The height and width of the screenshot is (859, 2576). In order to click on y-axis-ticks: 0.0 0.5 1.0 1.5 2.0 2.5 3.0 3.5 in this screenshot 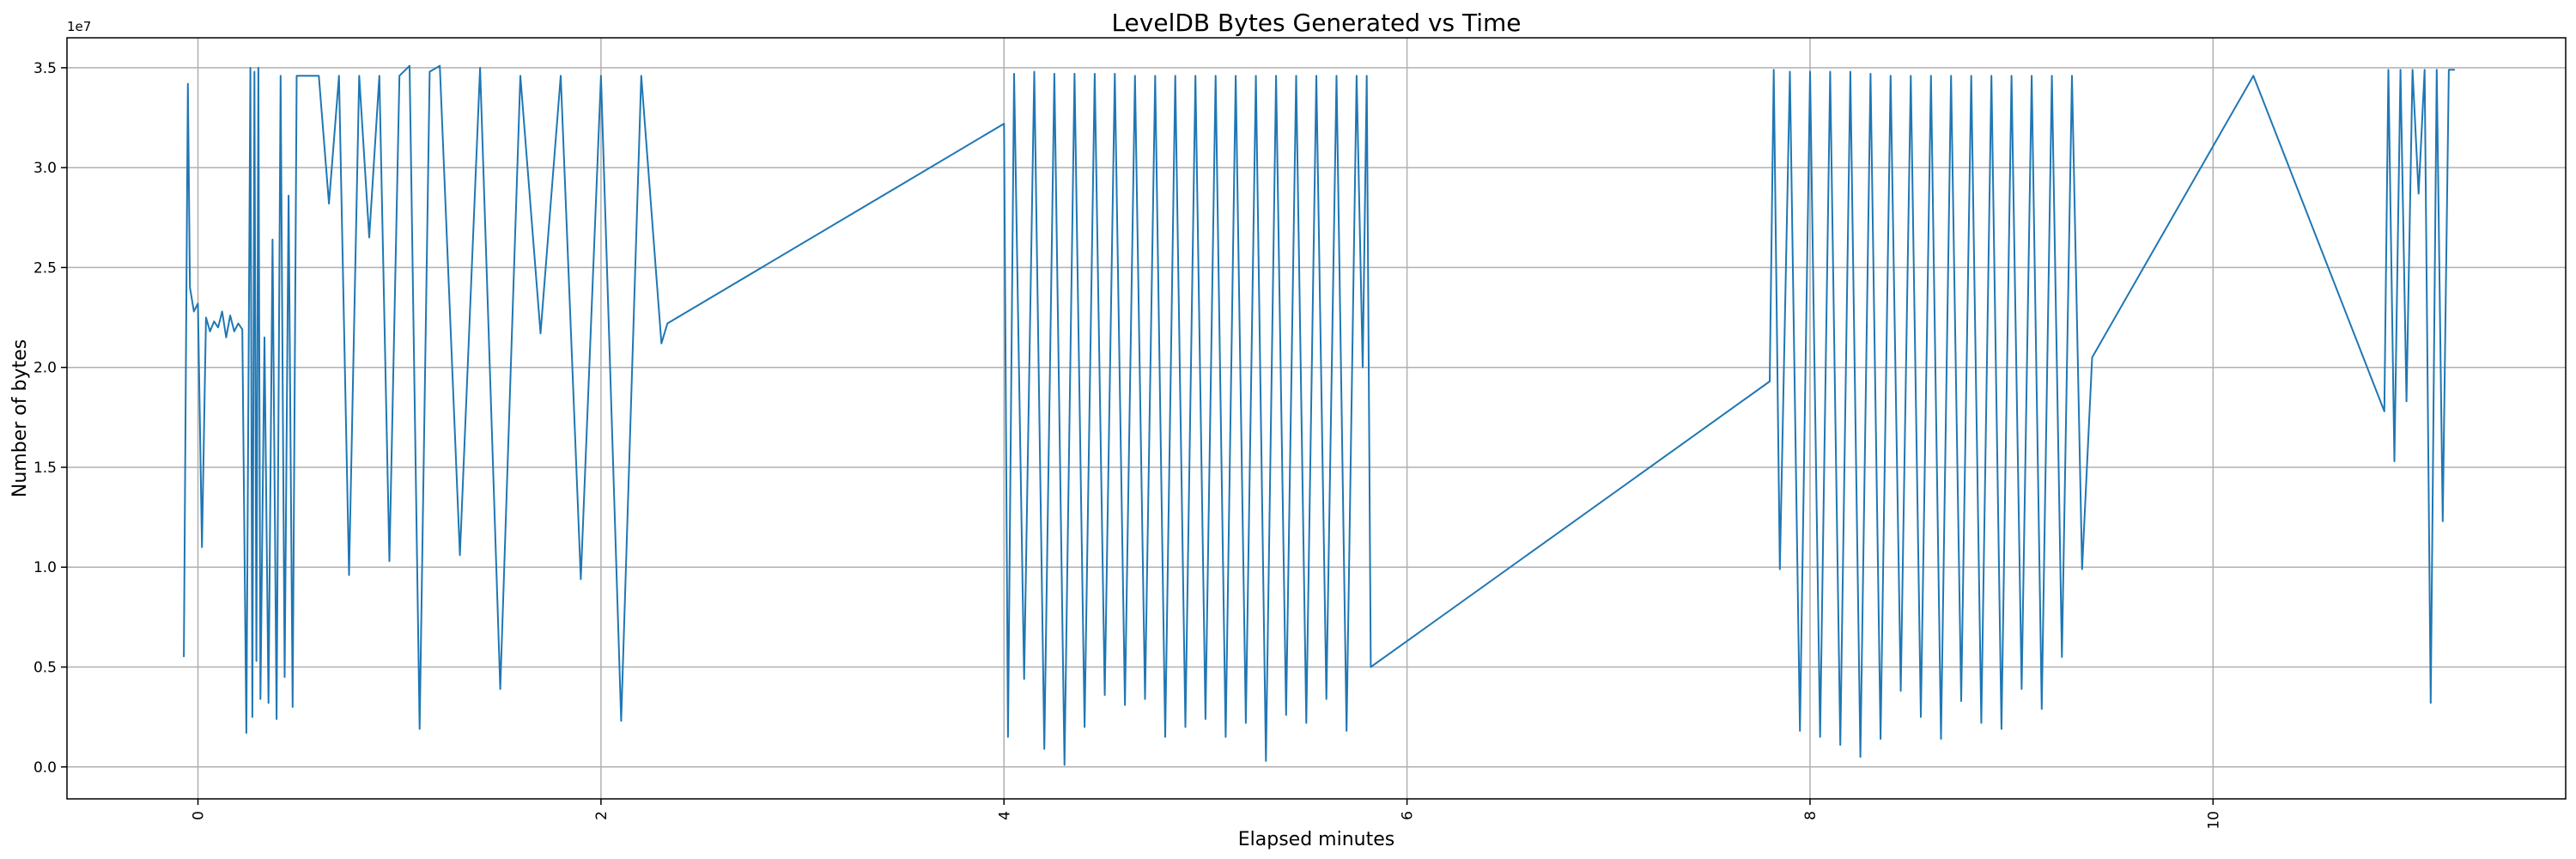, I will do `click(50, 418)`.